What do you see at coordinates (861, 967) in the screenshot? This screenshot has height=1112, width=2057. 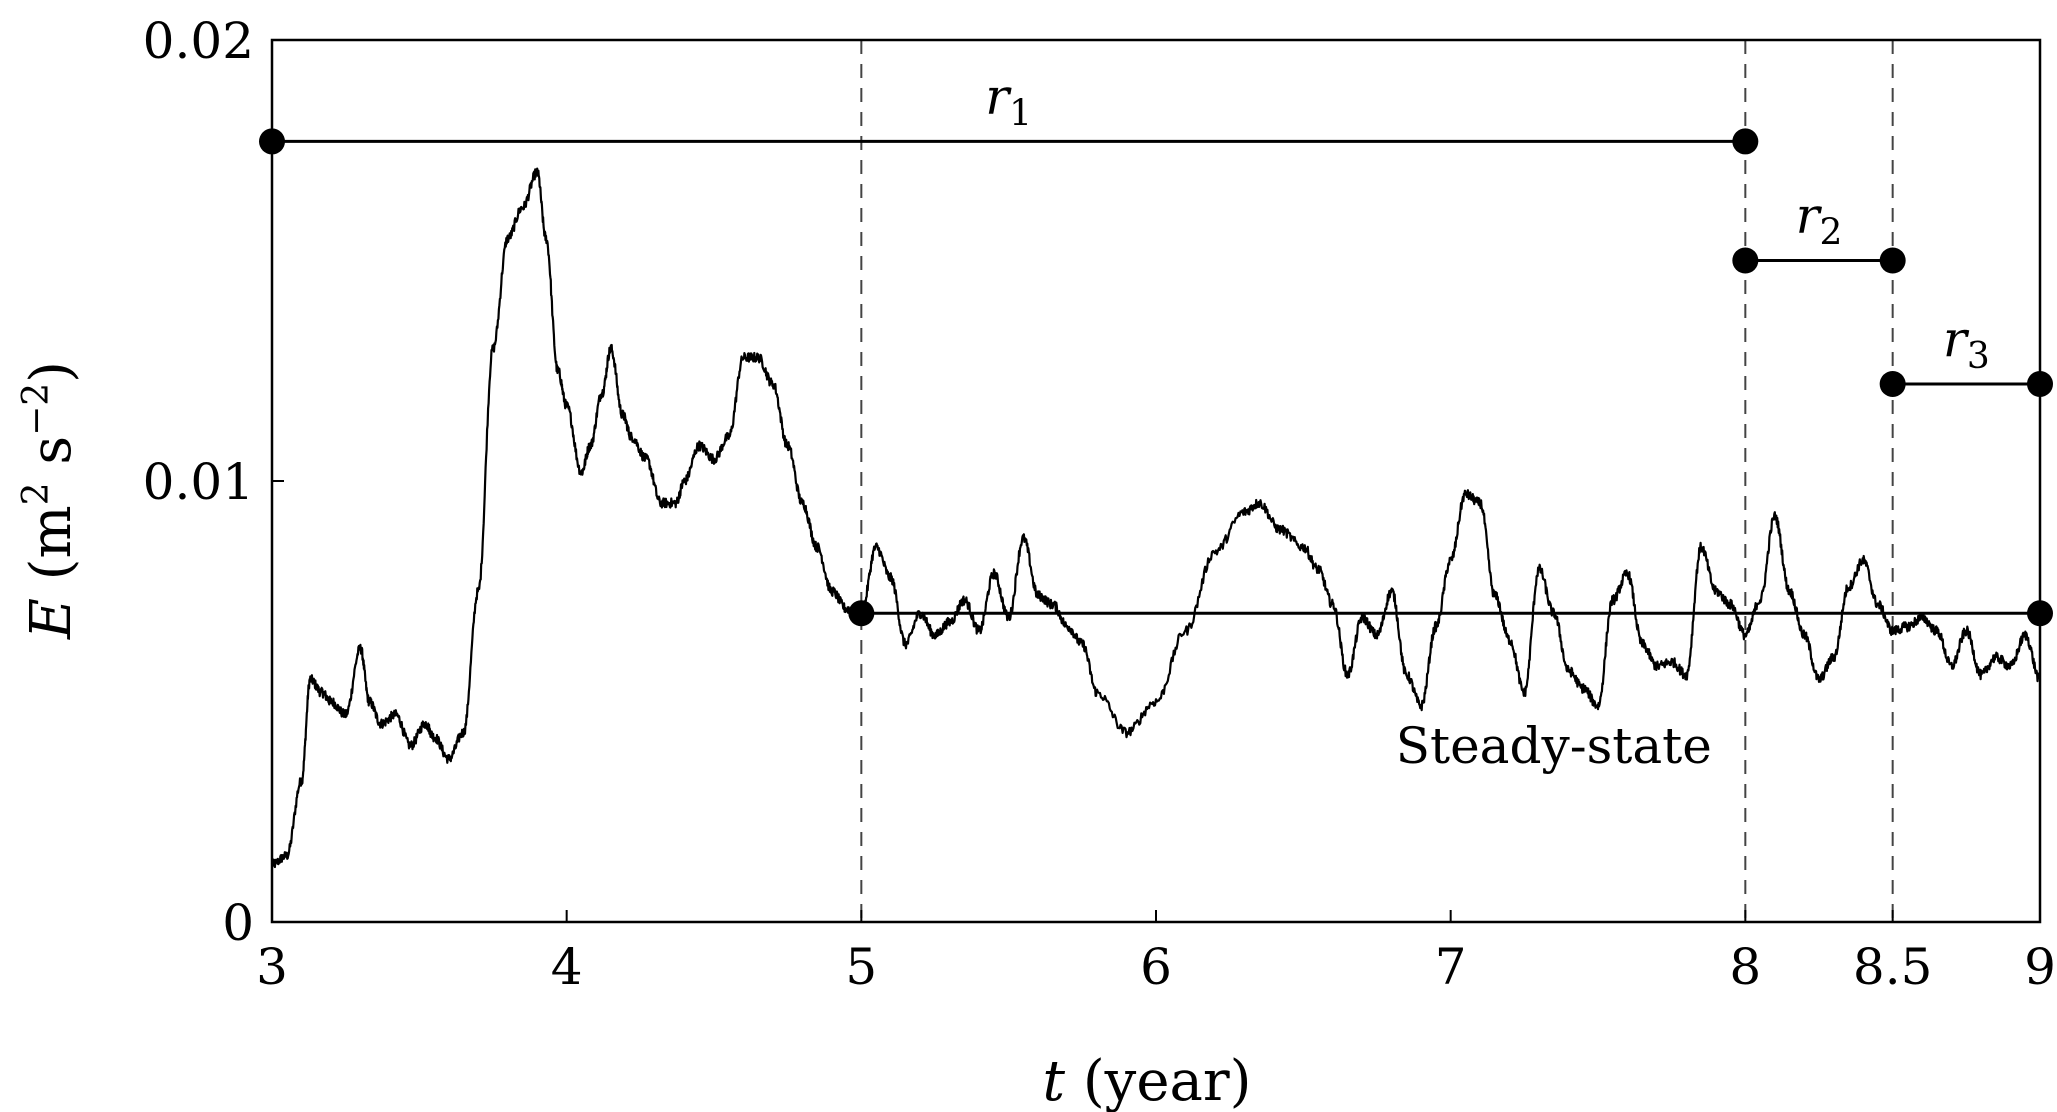 I see `x-tick-label: 5` at bounding box center [861, 967].